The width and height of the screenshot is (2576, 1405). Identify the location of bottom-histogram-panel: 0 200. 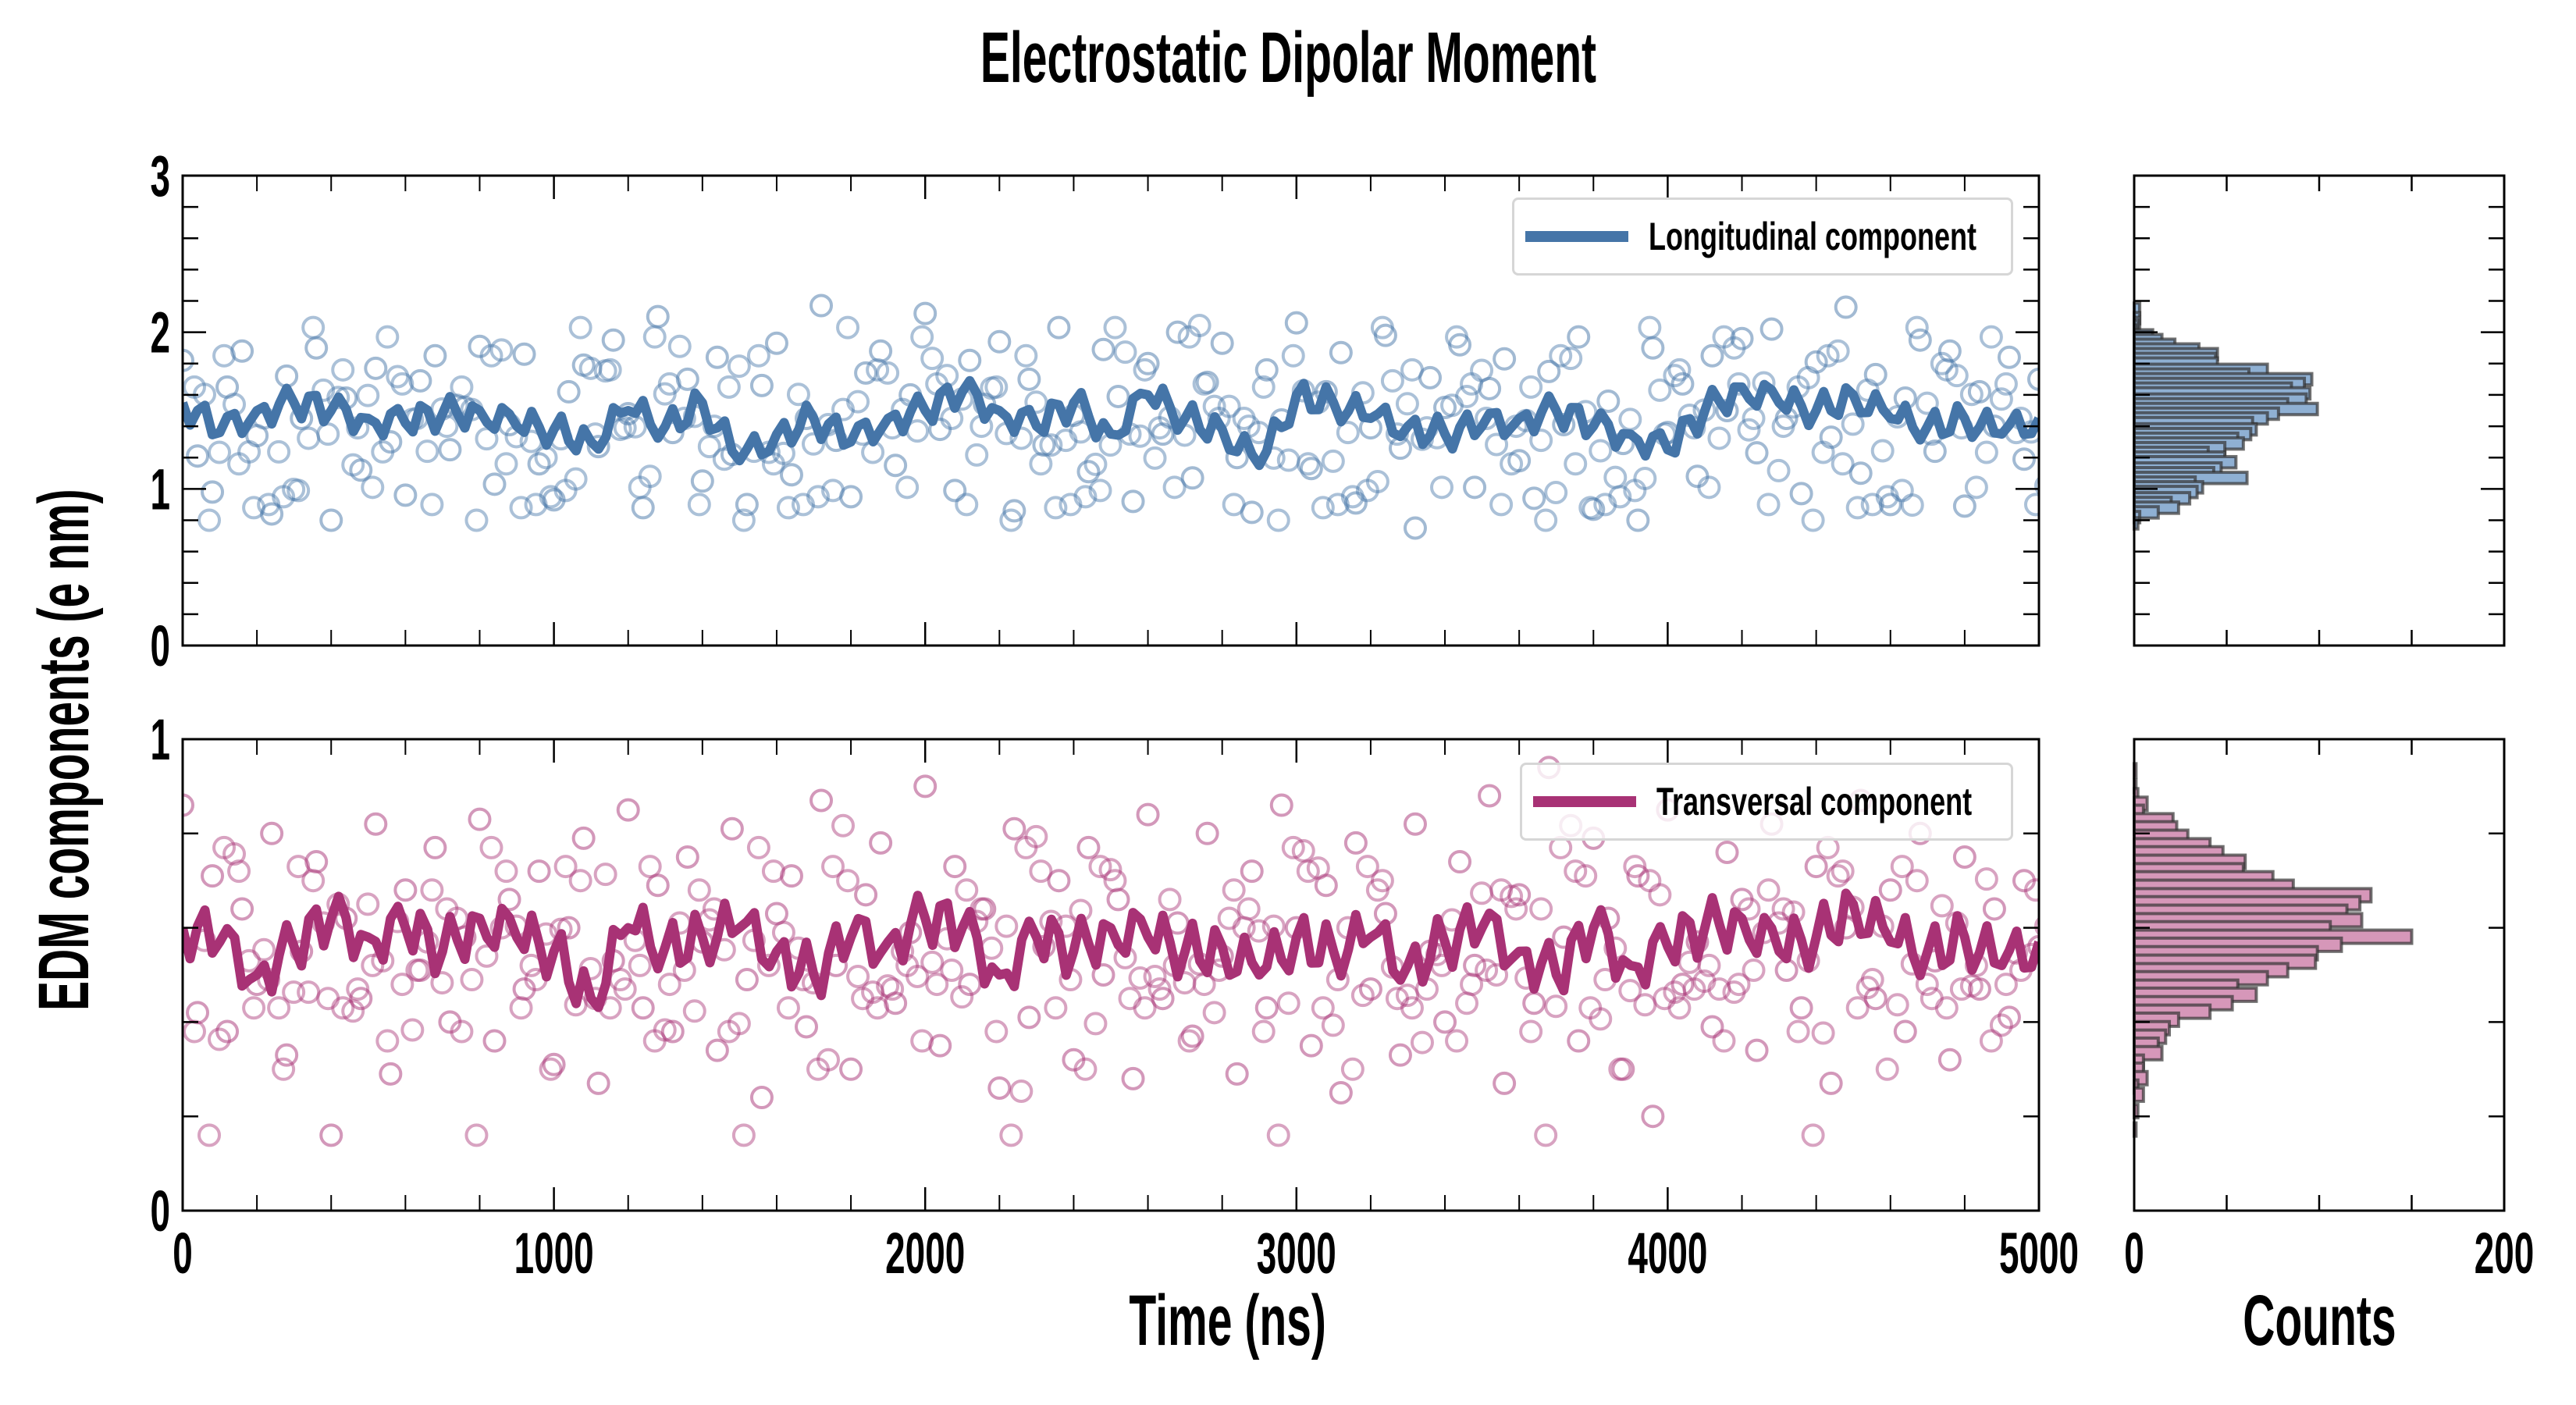
(2329, 1012).